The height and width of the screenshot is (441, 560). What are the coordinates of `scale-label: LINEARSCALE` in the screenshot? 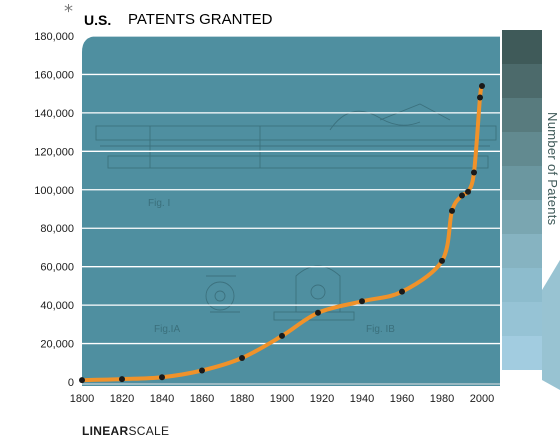 It's located at (125, 431).